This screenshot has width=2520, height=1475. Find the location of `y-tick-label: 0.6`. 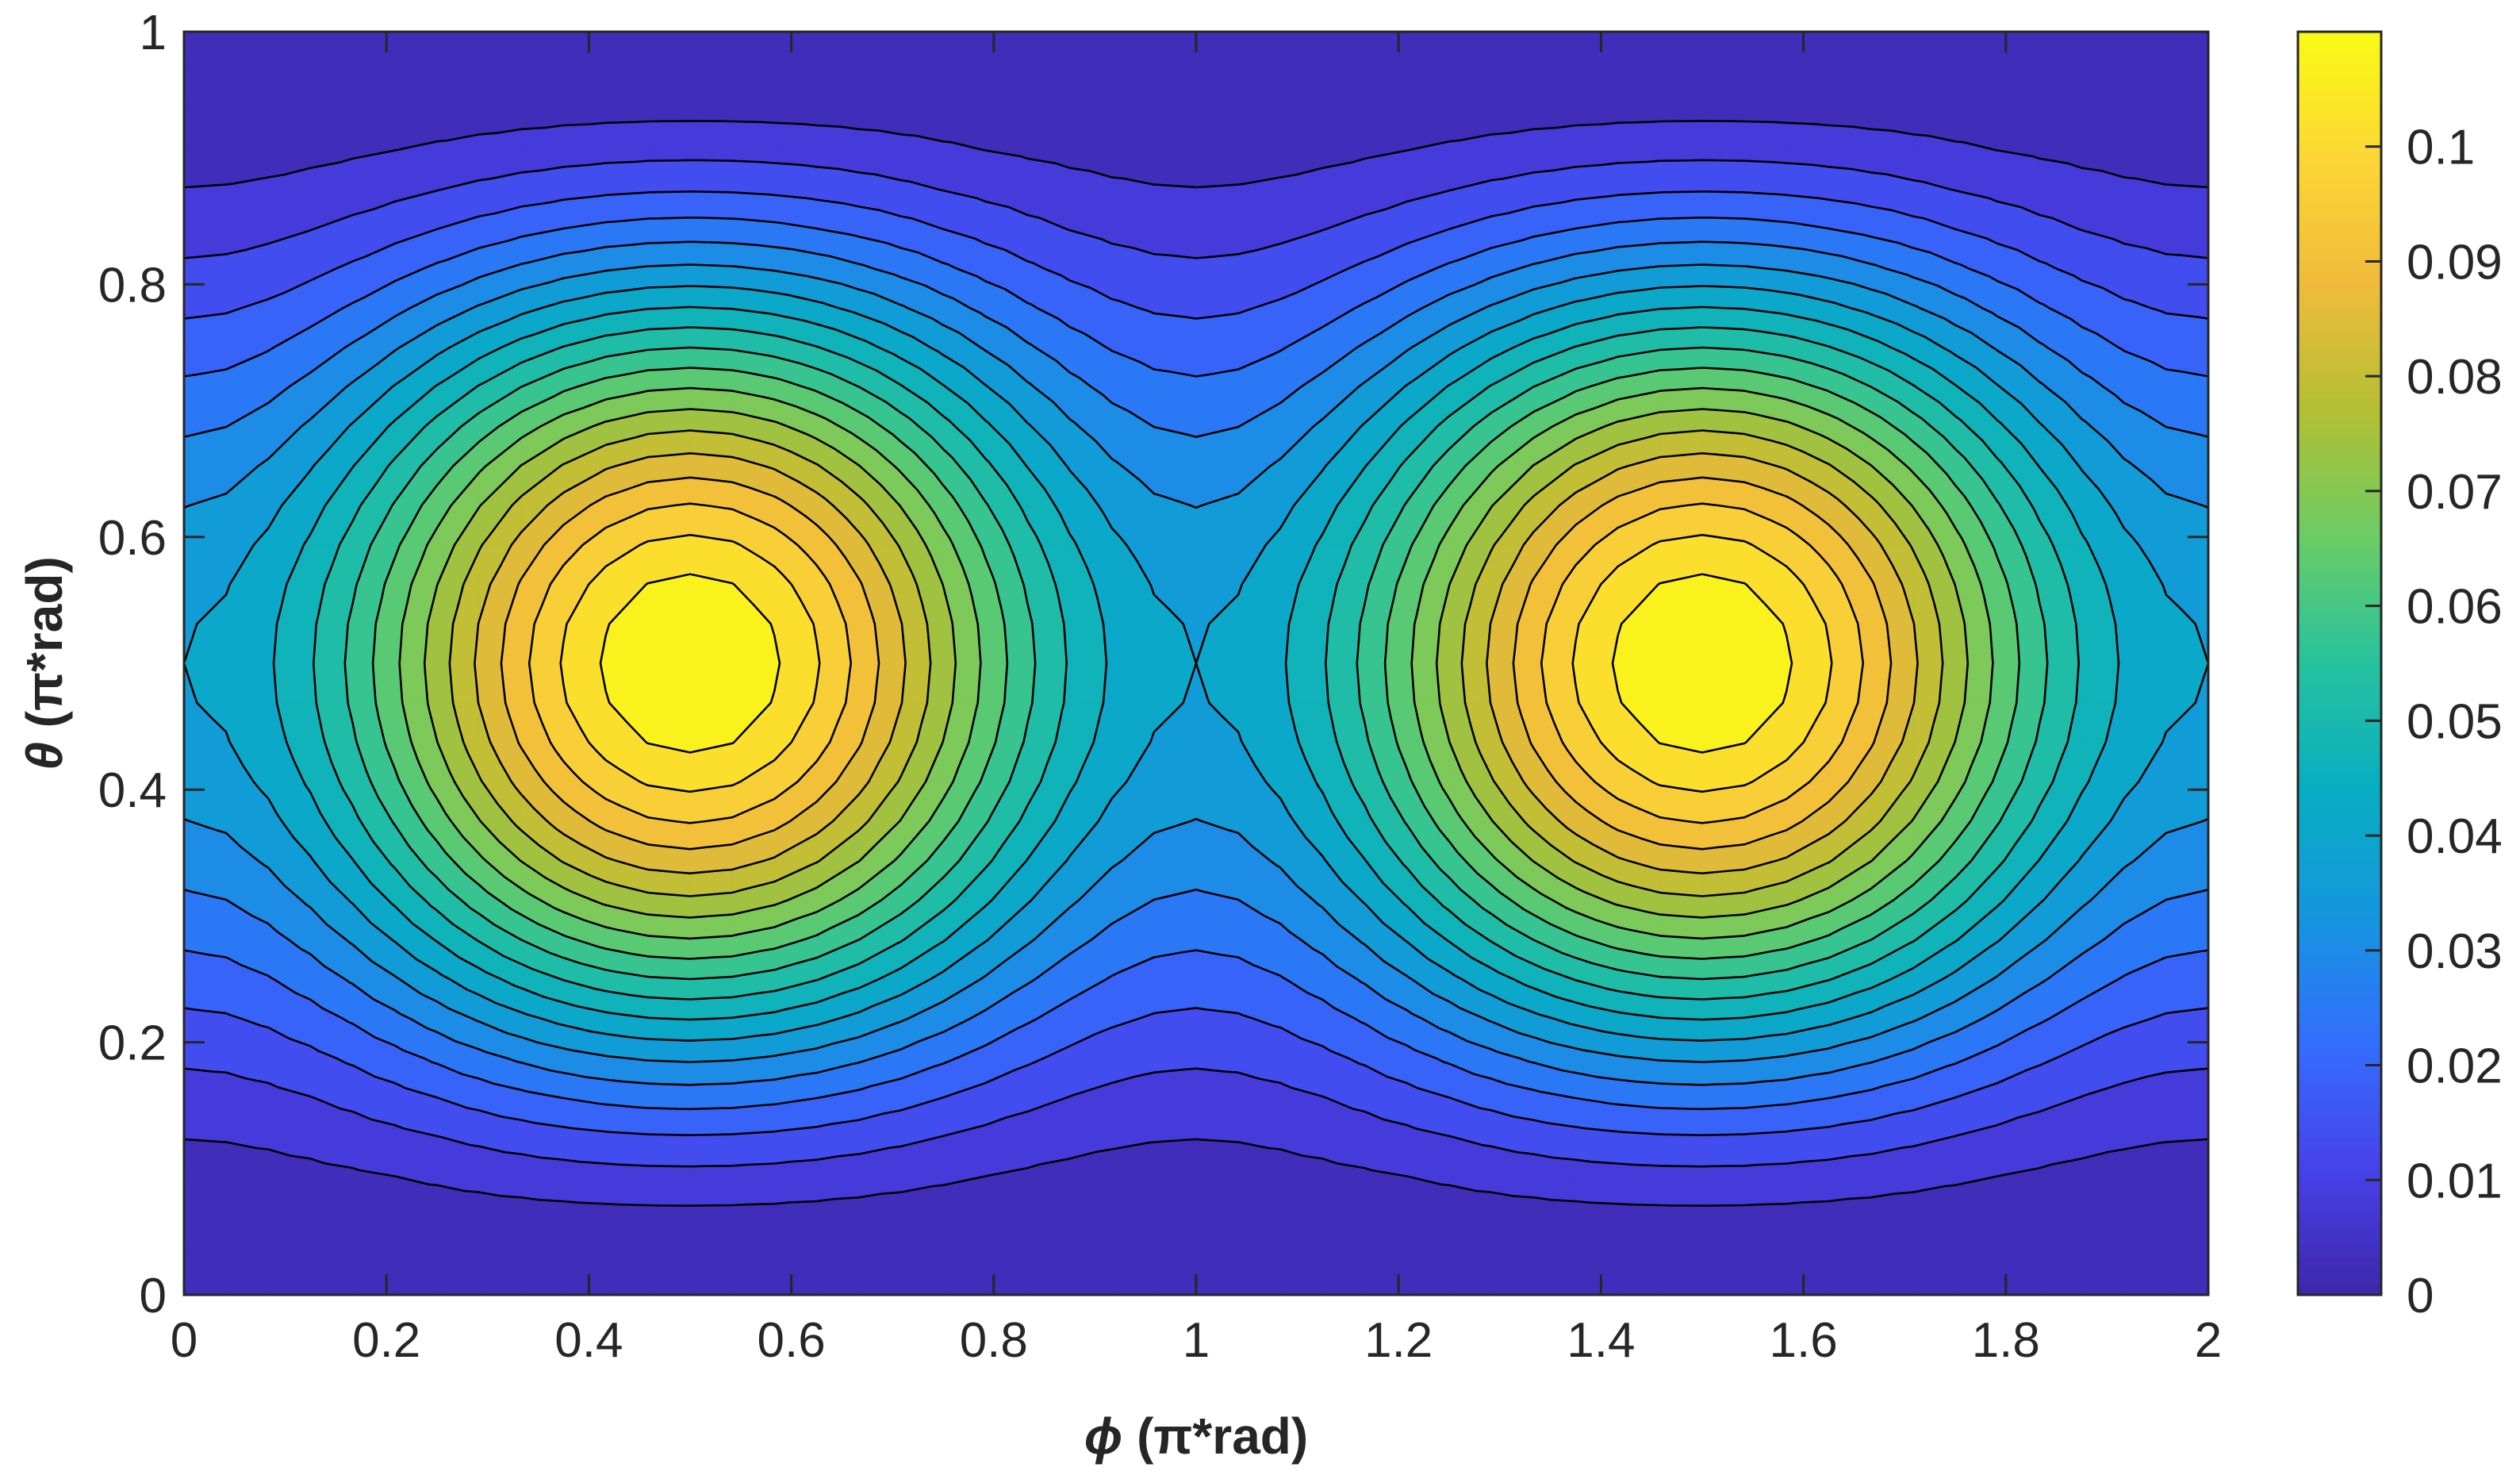

y-tick-label: 0.6 is located at coordinates (132, 538).